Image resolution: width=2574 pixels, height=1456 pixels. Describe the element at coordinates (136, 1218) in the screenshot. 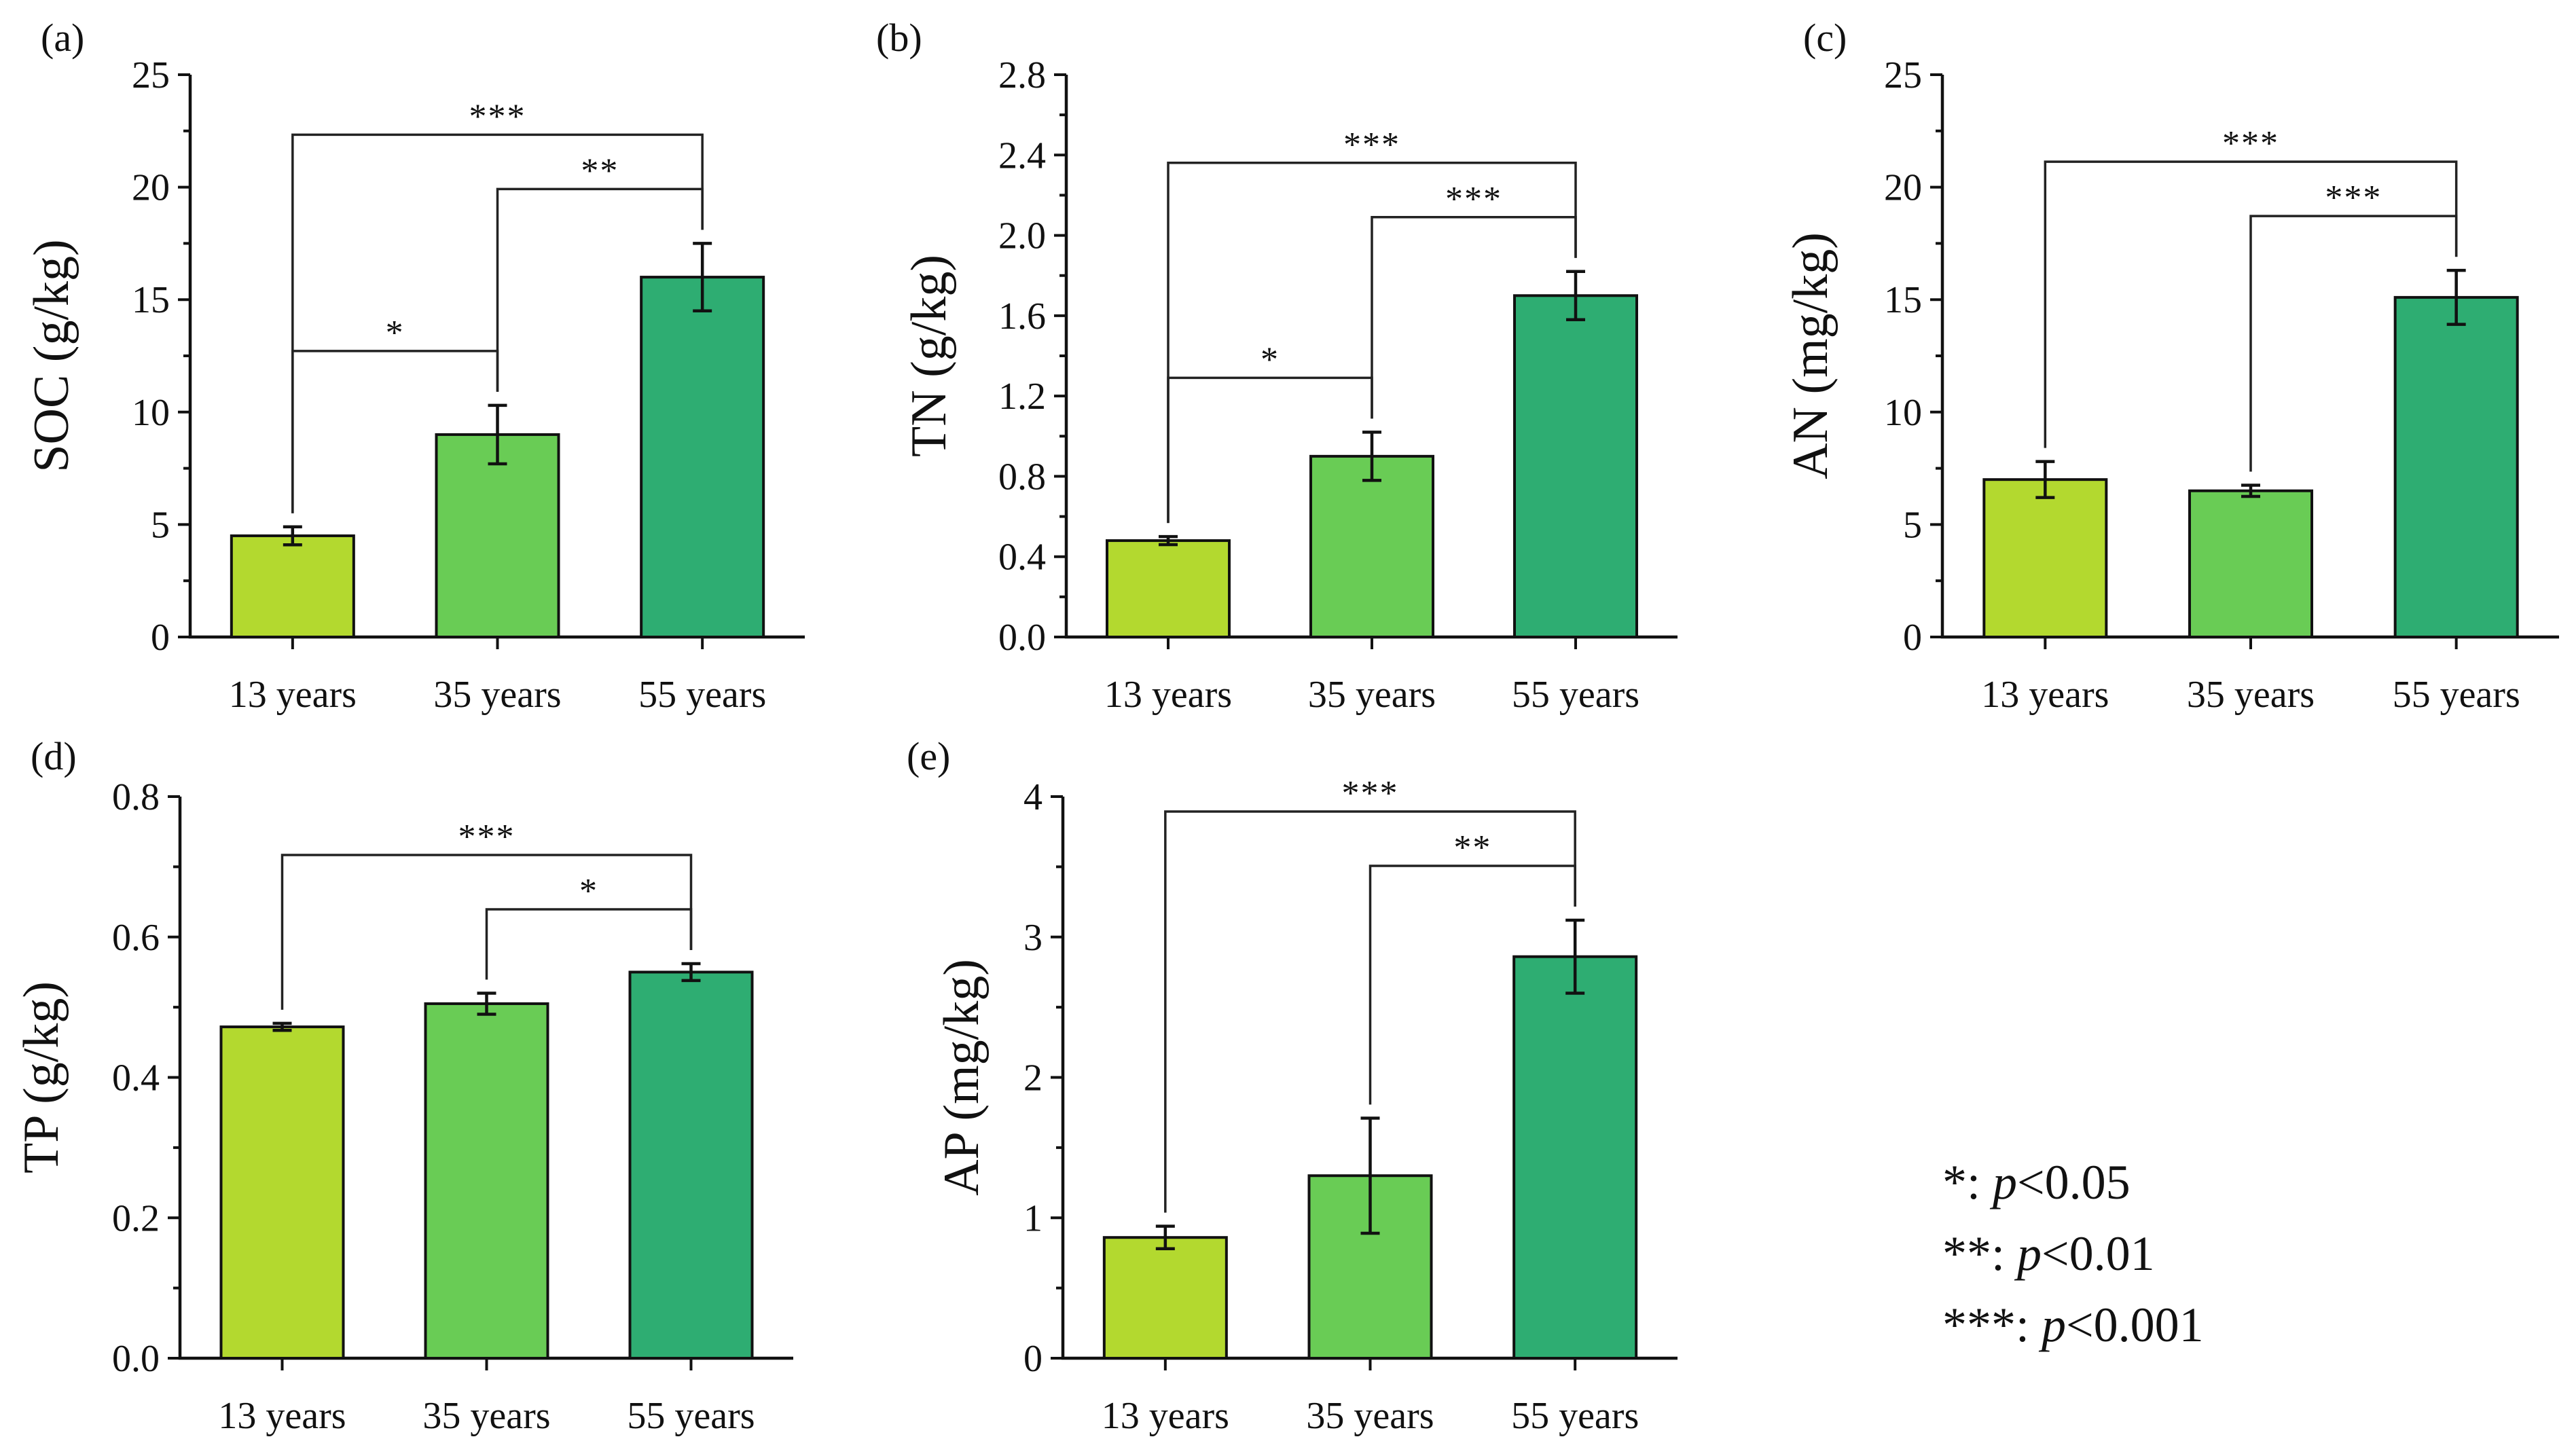

I see `y-tick-label: 0.2` at that location.